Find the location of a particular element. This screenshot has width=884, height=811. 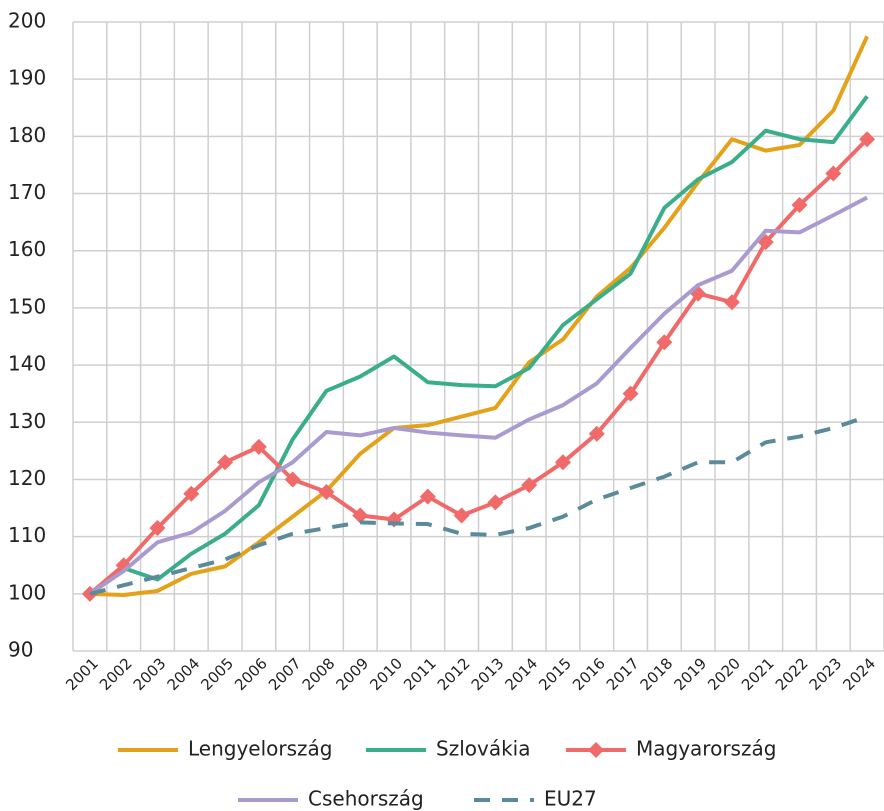

x-tick-label: 2011 is located at coordinates (420, 674).